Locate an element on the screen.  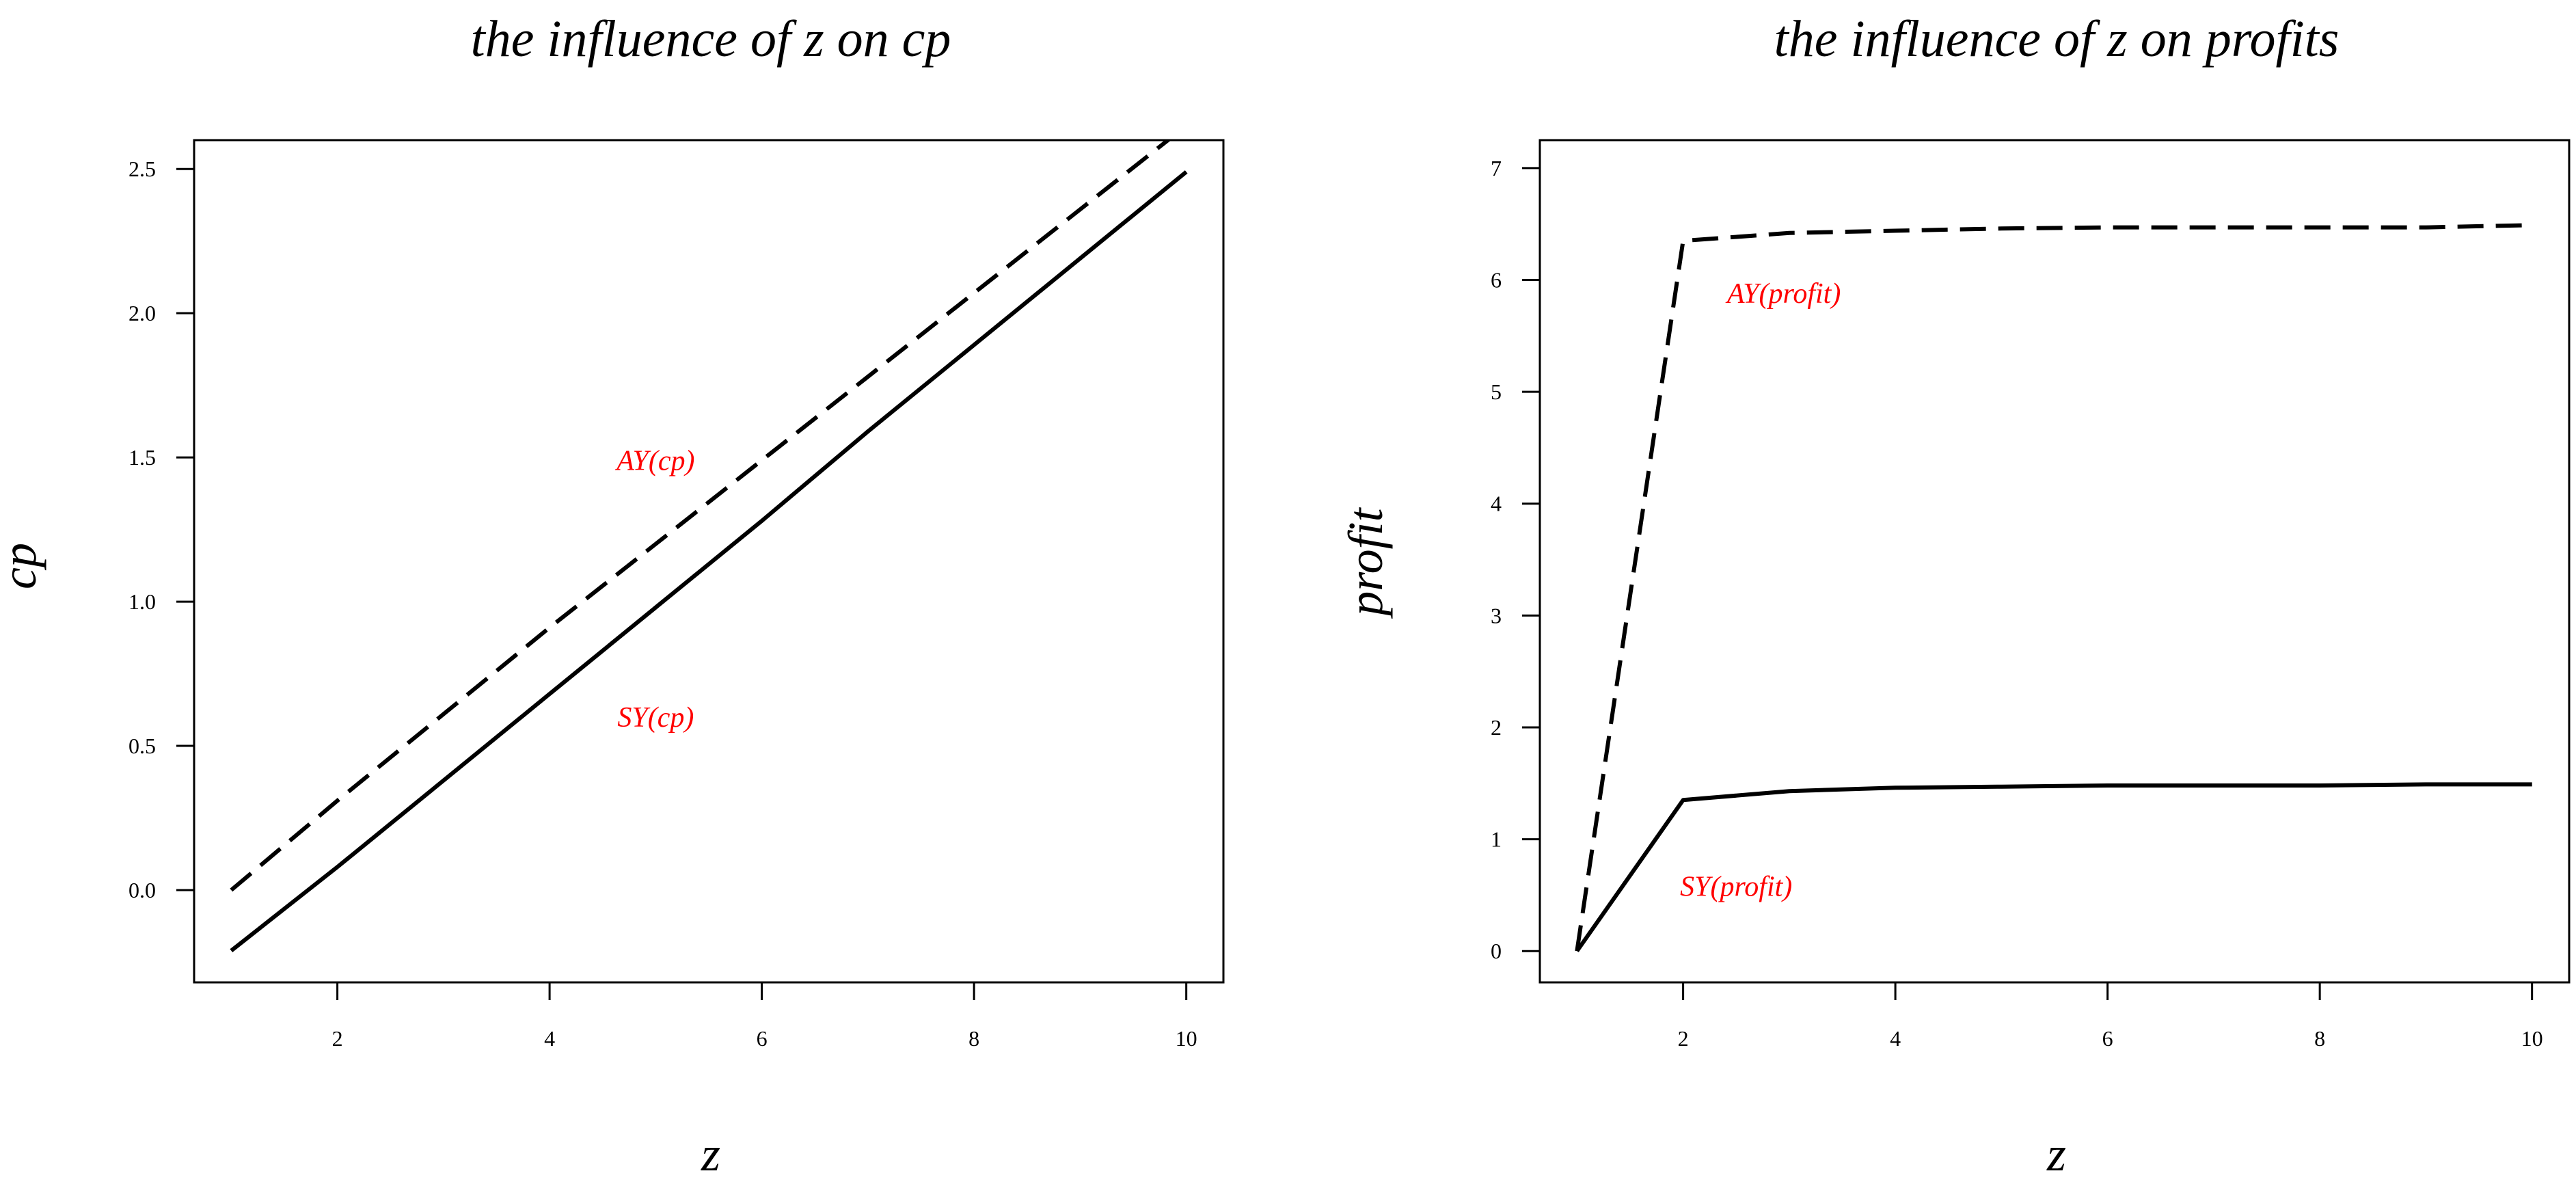
chart-title: the influence of z on cp is located at coordinates (711, 39).